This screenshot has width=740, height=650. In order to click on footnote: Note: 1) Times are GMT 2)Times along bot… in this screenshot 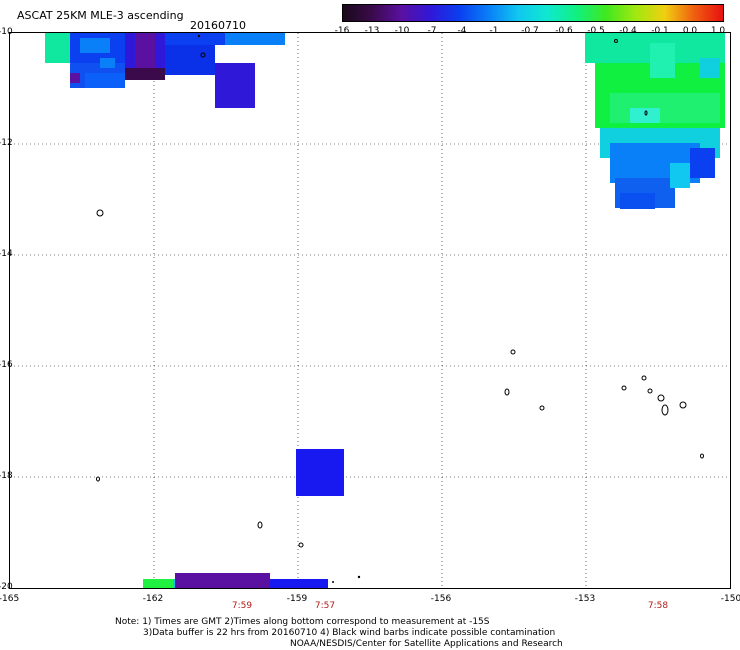, I will do `click(339, 633)`.